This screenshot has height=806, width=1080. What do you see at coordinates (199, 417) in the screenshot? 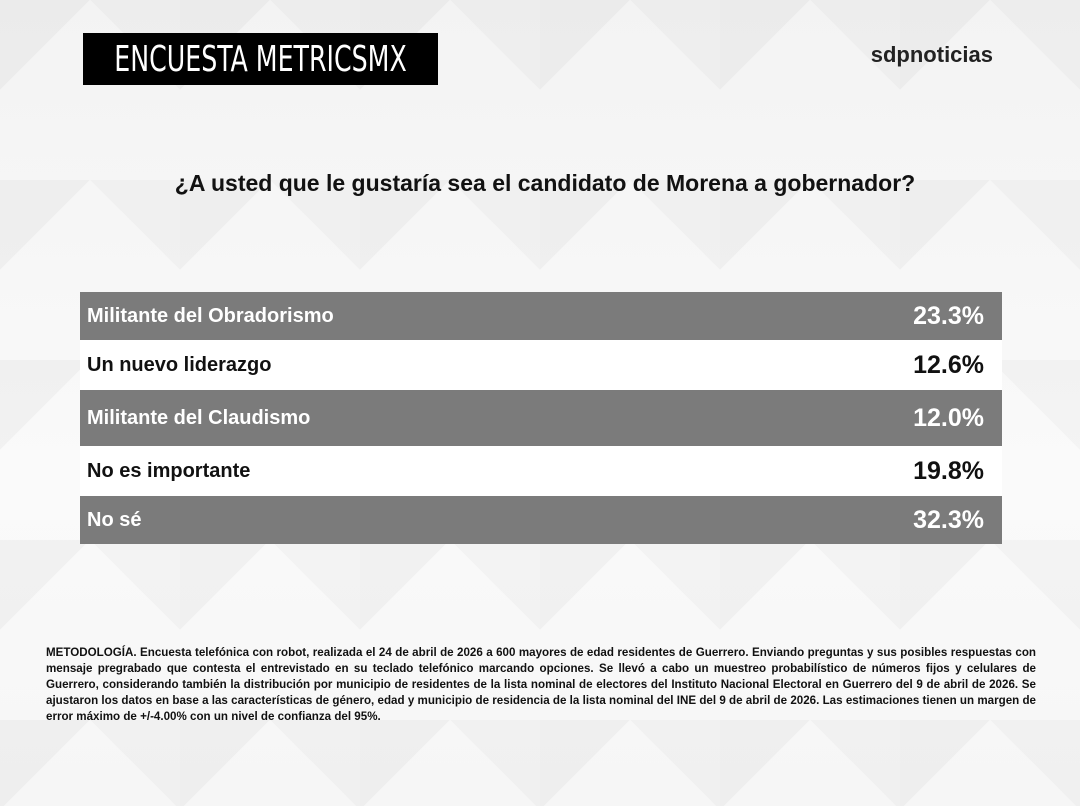
I see `row-label: Militante del Claudismo` at bounding box center [199, 417].